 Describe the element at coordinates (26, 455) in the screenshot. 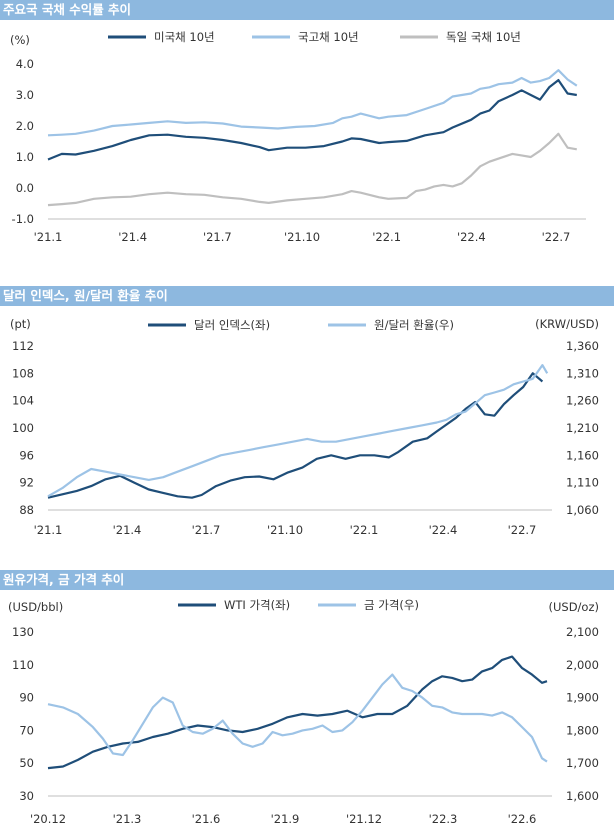

I see `y-tick-label: 96` at that location.